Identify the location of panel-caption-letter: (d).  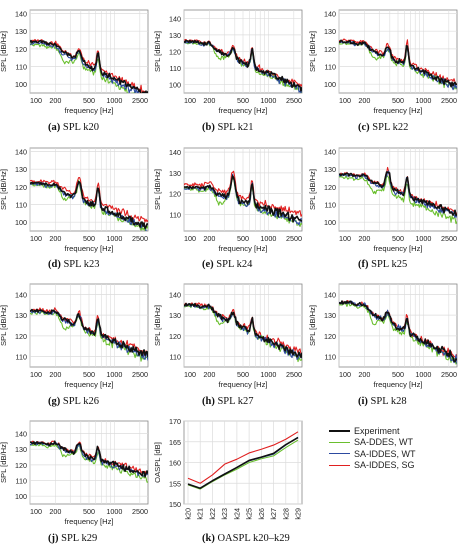
(56, 264).